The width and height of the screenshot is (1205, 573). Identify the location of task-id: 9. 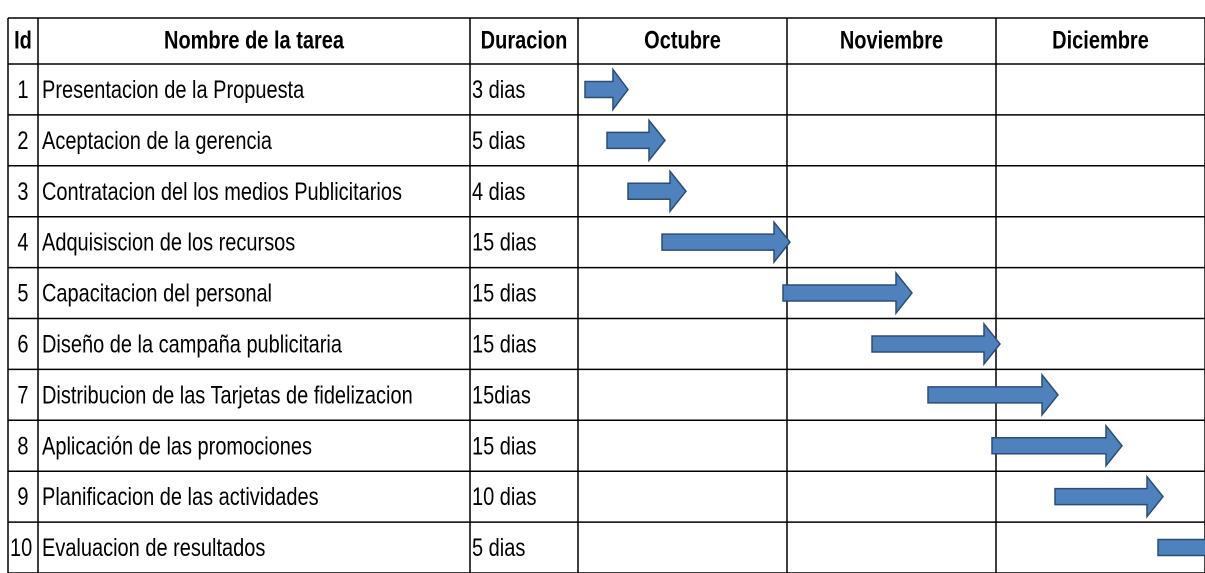
(22, 497).